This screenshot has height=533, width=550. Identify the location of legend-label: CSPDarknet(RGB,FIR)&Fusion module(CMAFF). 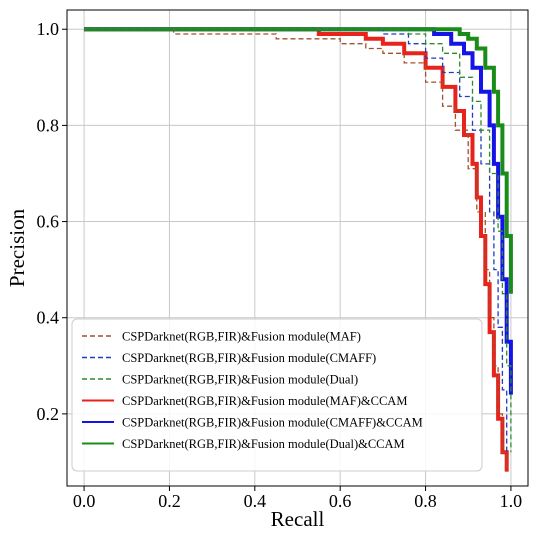
(249, 358).